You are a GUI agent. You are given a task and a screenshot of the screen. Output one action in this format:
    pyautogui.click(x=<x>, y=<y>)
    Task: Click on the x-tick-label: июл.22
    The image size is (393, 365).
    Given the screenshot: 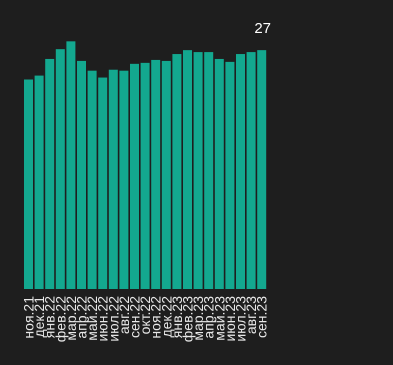 What is the action you would take?
    pyautogui.click(x=113, y=319)
    